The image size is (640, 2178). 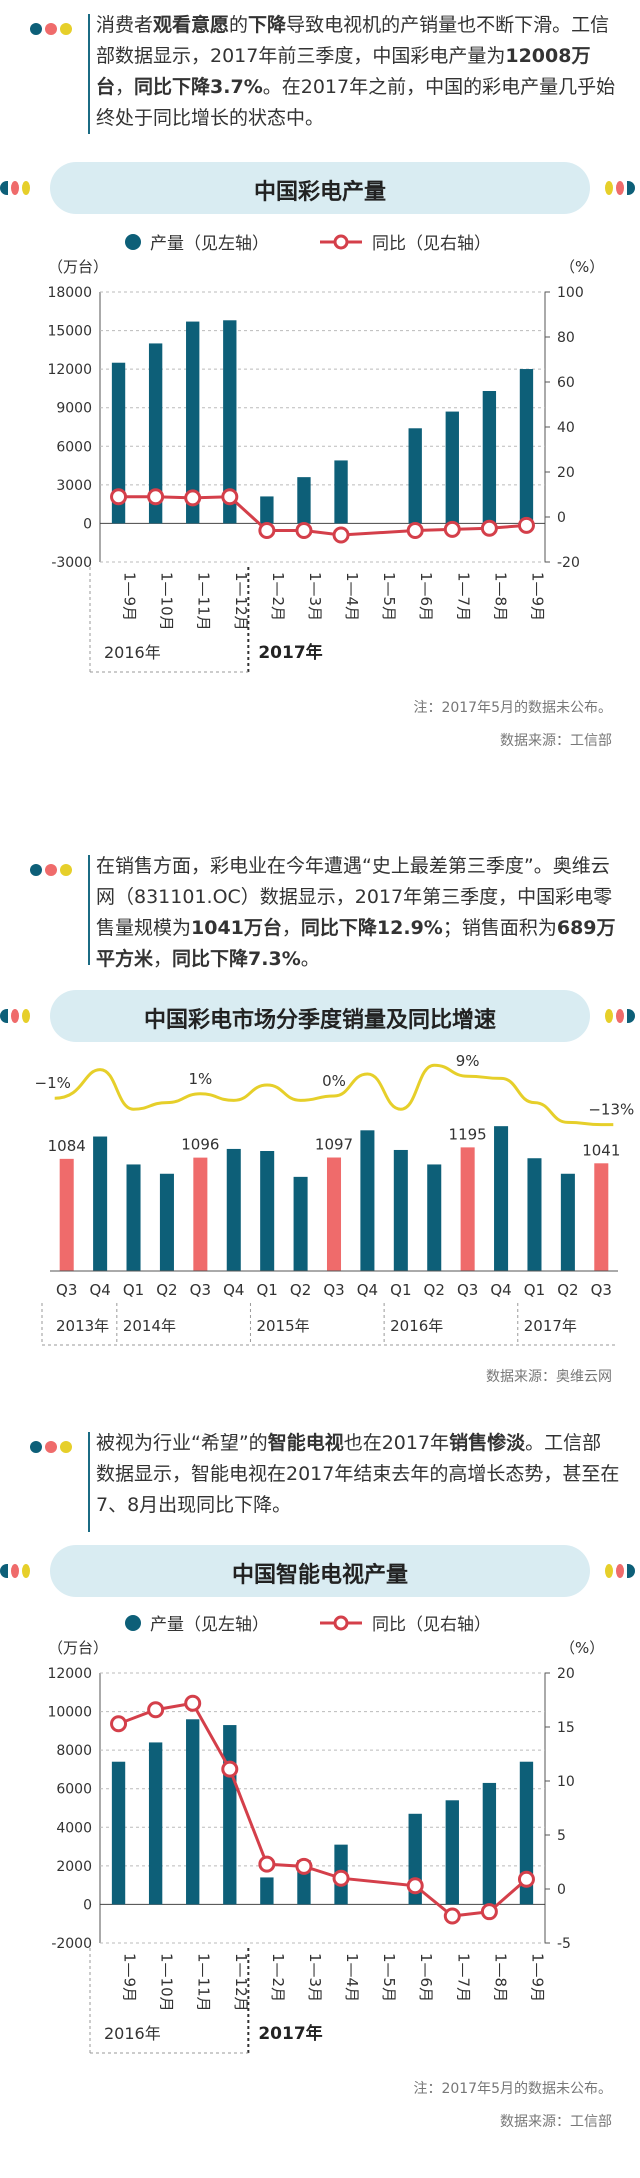 What do you see at coordinates (200, 1079) in the screenshot?
I see `growth-label: 1%` at bounding box center [200, 1079].